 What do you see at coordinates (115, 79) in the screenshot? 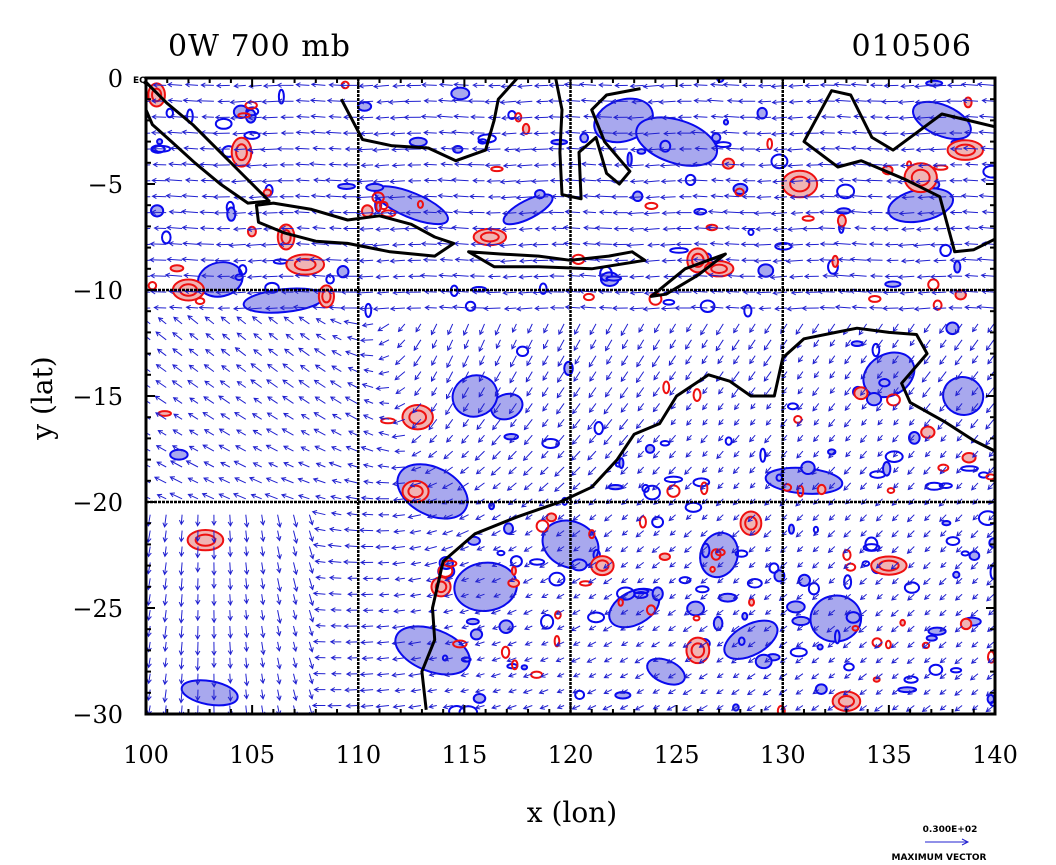
I see `y-tick-label: 0` at bounding box center [115, 79].